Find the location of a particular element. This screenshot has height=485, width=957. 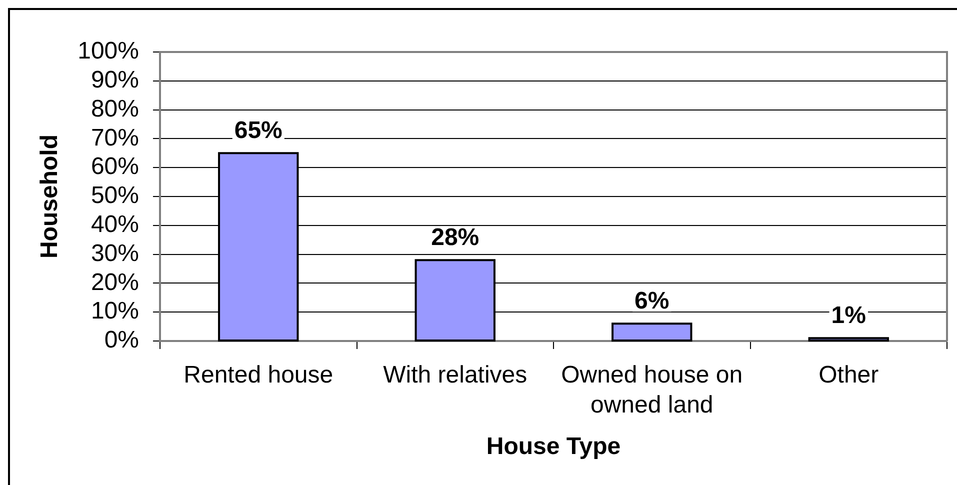

x-tick-label: Owned house on owned land is located at coordinates (652, 390).